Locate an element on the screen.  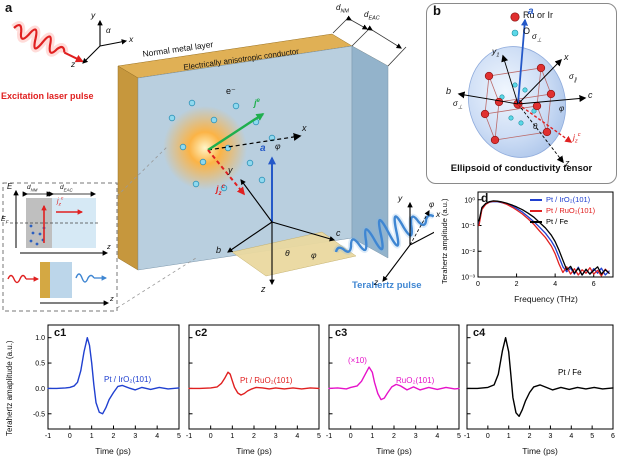
ellipsoid-axes is located at coordinates (522, 91).